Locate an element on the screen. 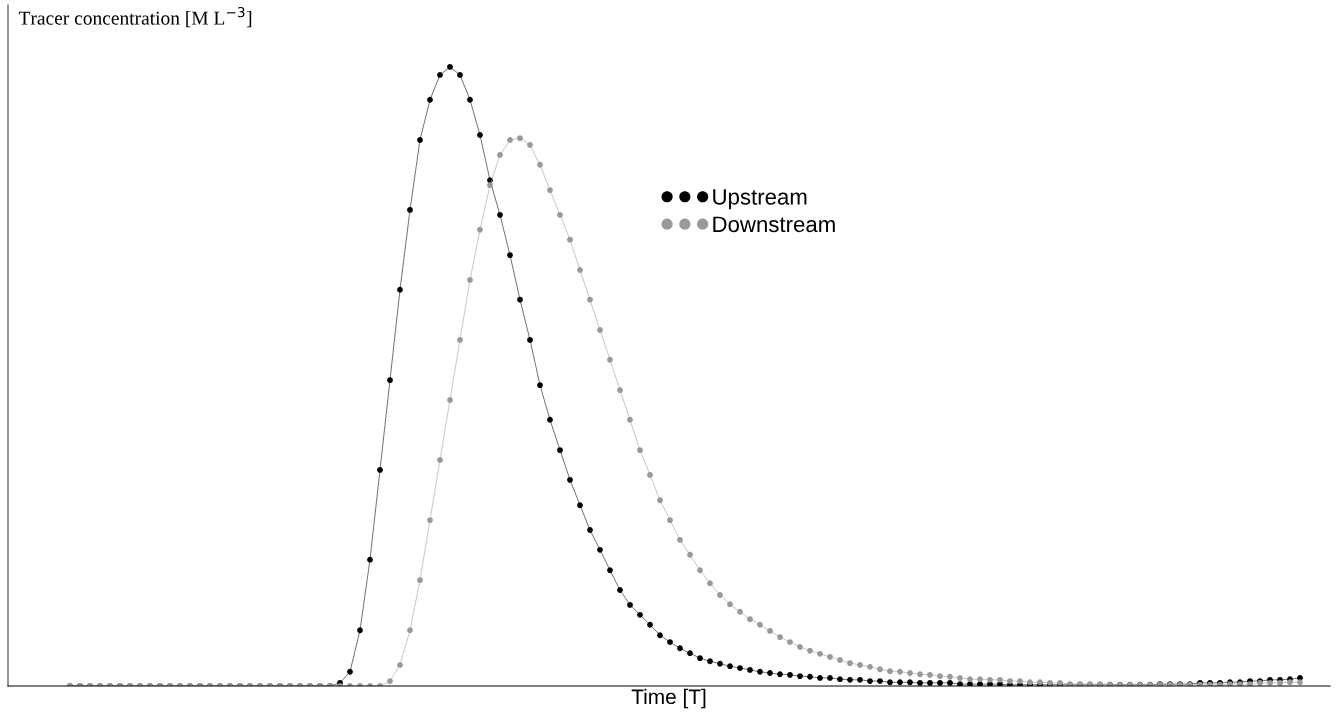  legend-label: Upstream is located at coordinates (760, 199).